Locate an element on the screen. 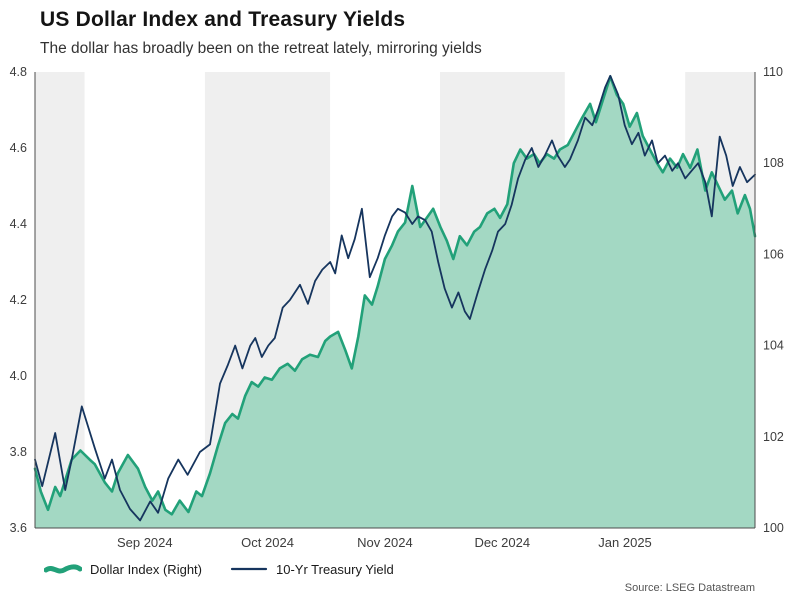  x-axis-tick-label: Dec 2024 is located at coordinates (502, 542).